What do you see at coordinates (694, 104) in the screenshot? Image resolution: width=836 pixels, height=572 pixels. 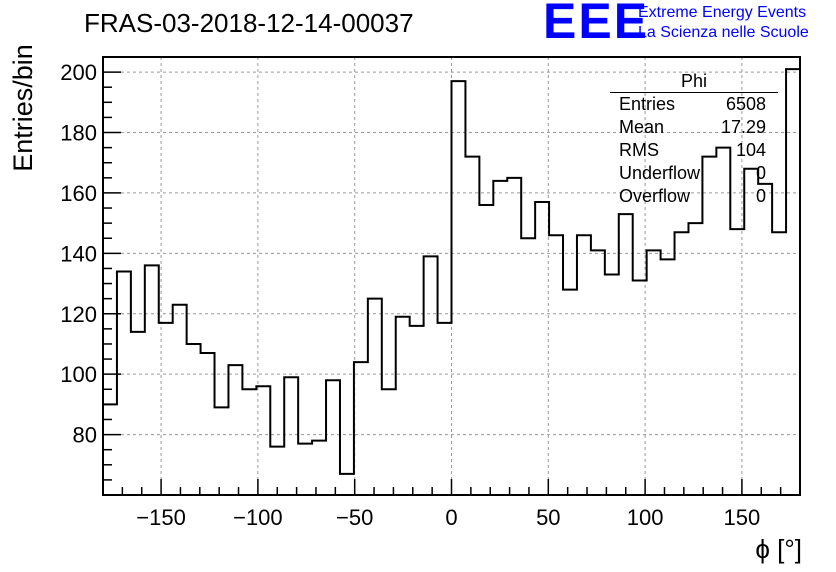 I see `stats-row-entries: Entries 6508` at bounding box center [694, 104].